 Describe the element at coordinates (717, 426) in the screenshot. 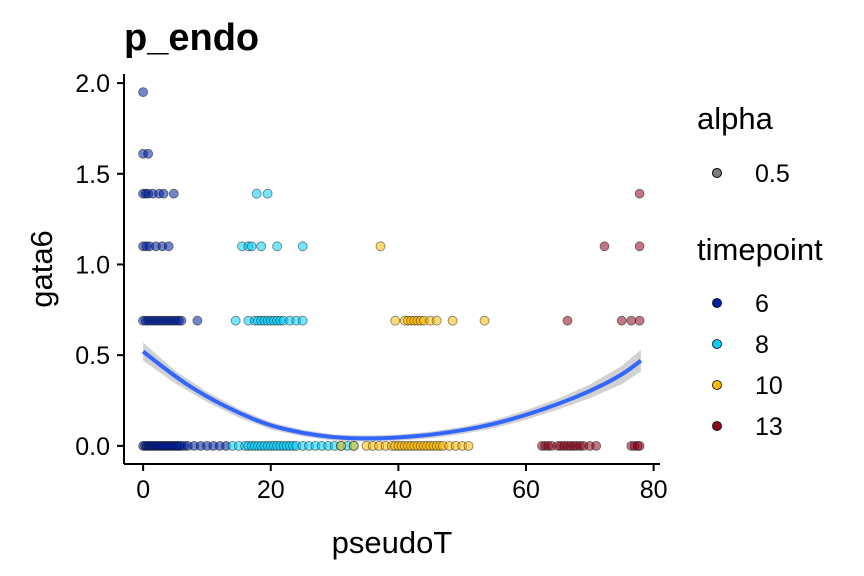

I see `legend-key-tp13` at that location.